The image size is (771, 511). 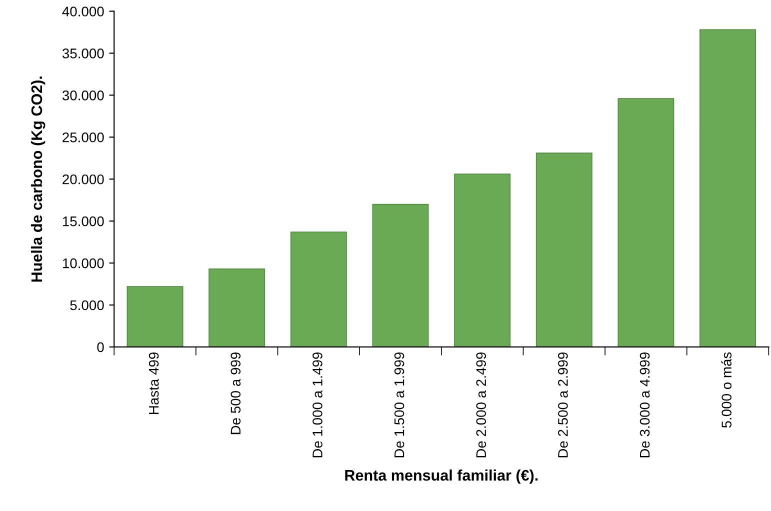 What do you see at coordinates (83, 263) in the screenshot?
I see `y-tick-label: 10.000` at bounding box center [83, 263].